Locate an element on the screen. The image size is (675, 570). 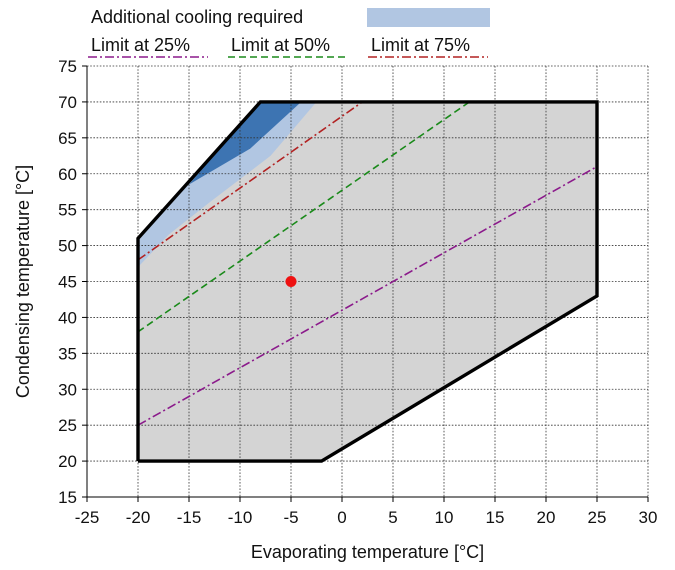
x-tick-label: 20 is located at coordinates (546, 517).